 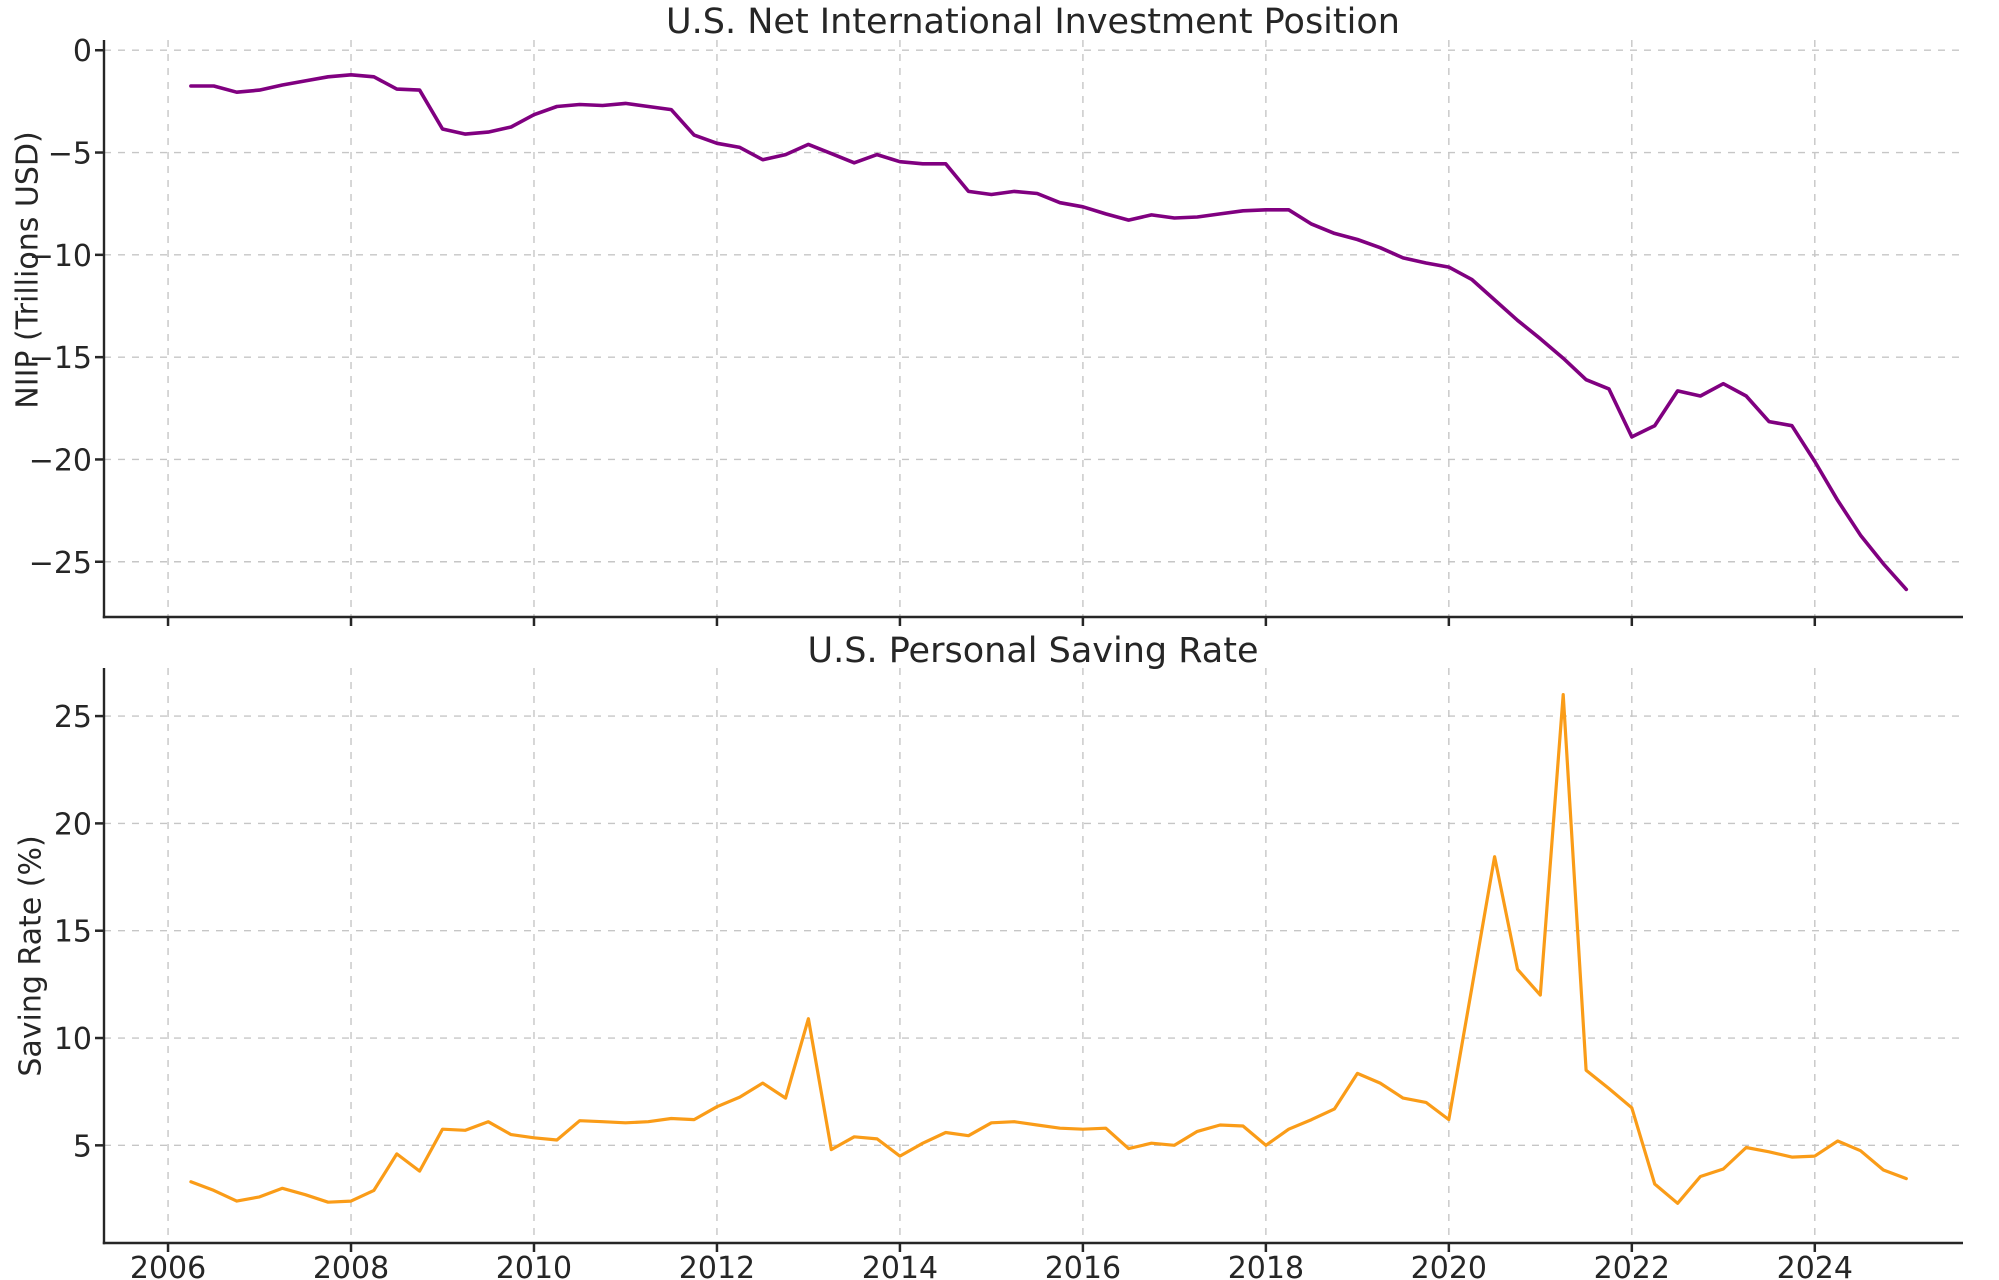 What do you see at coordinates (70, 154) in the screenshot?
I see `y-tick-label: −5` at bounding box center [70, 154].